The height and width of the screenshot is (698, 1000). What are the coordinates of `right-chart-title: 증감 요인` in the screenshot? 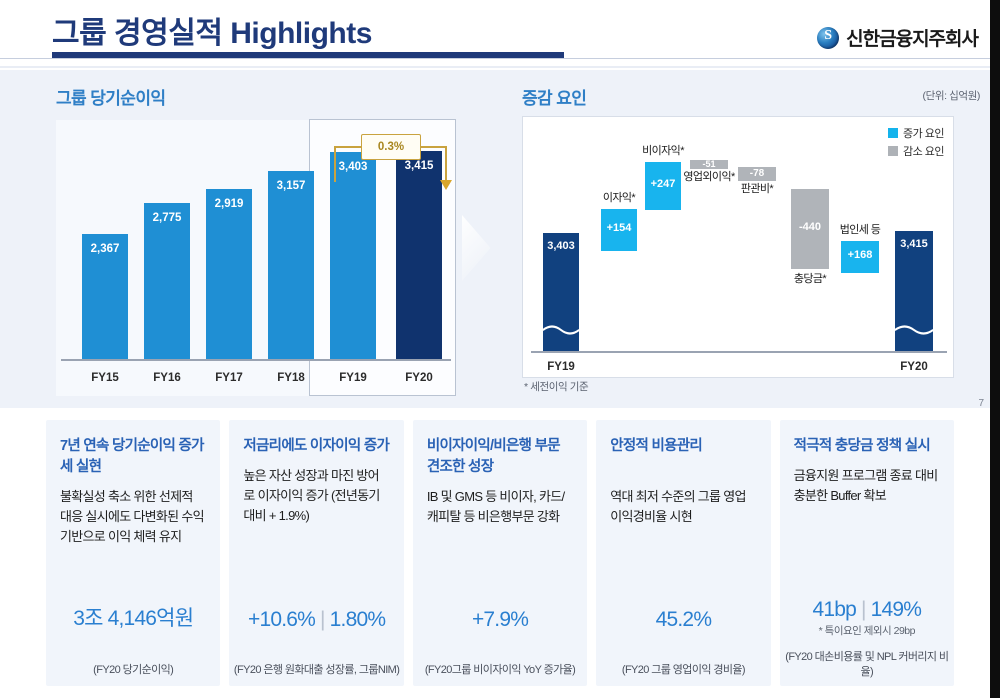 It's located at (554, 98).